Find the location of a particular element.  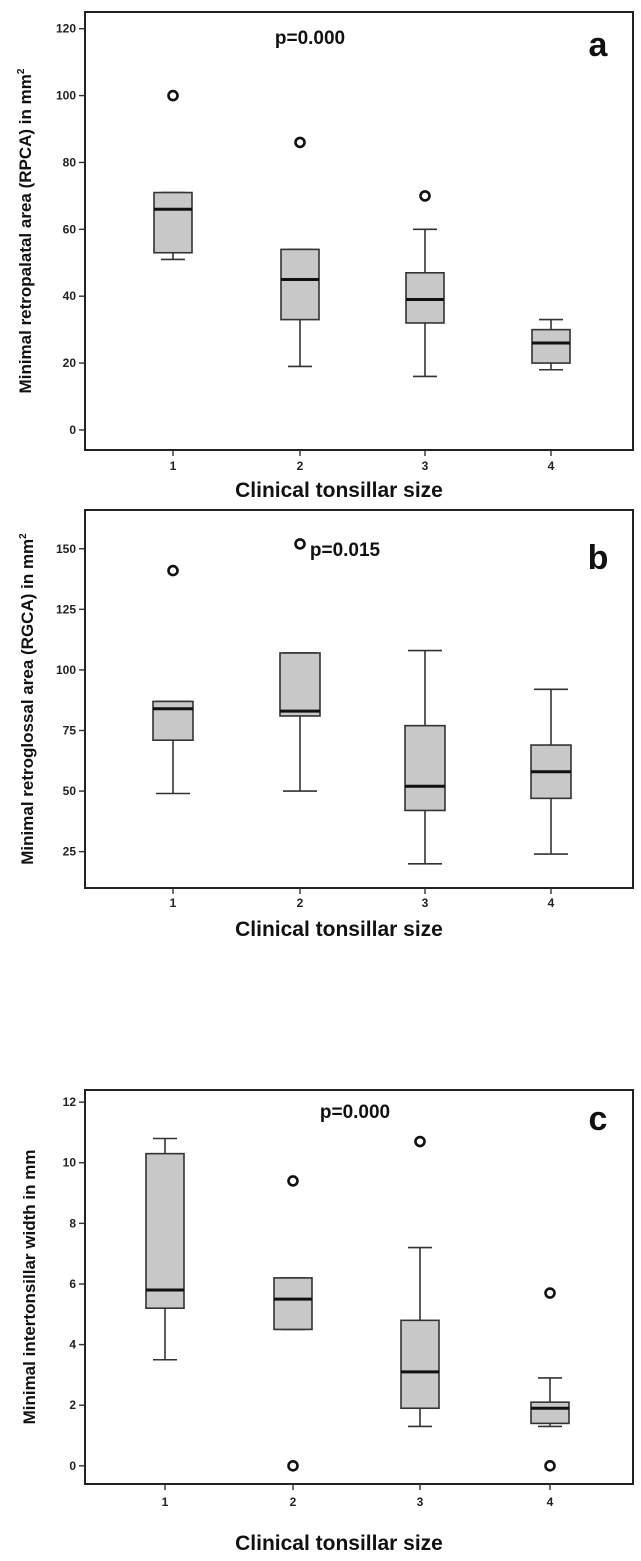

p-value-annotation: p=0.015 is located at coordinates (345, 550).